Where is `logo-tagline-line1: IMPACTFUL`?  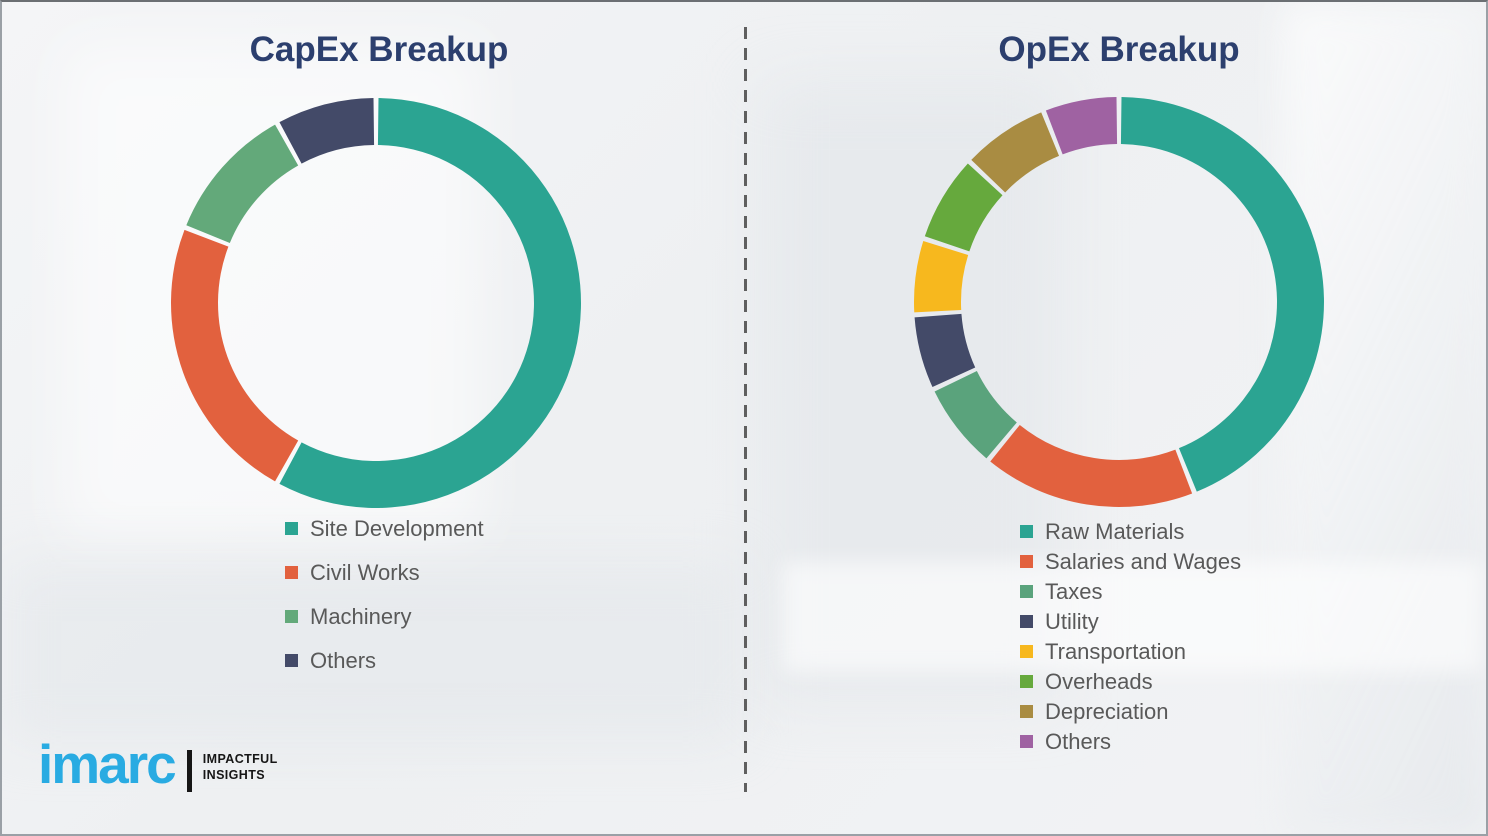 logo-tagline-line1: IMPACTFUL is located at coordinates (240, 759).